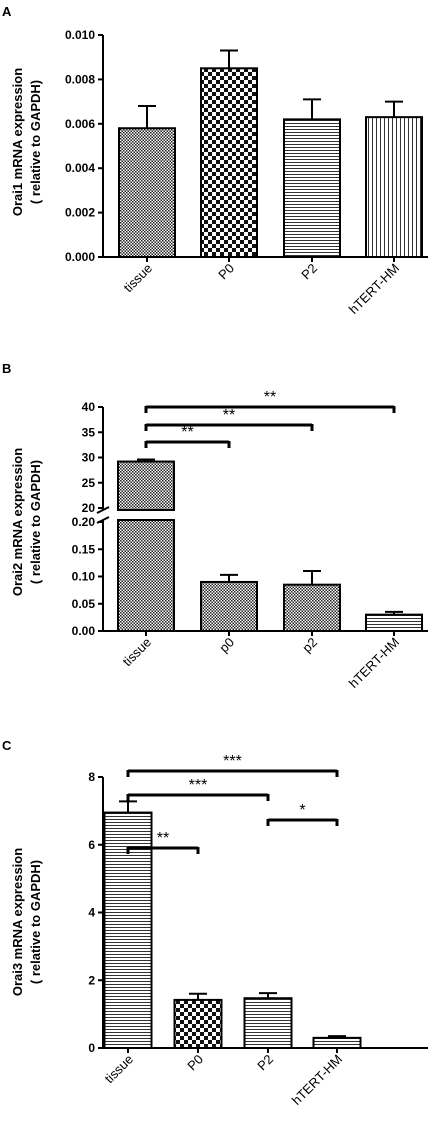 This screenshot has width=444, height=1145. I want to click on panel-a-bar-P2, so click(312, 188).